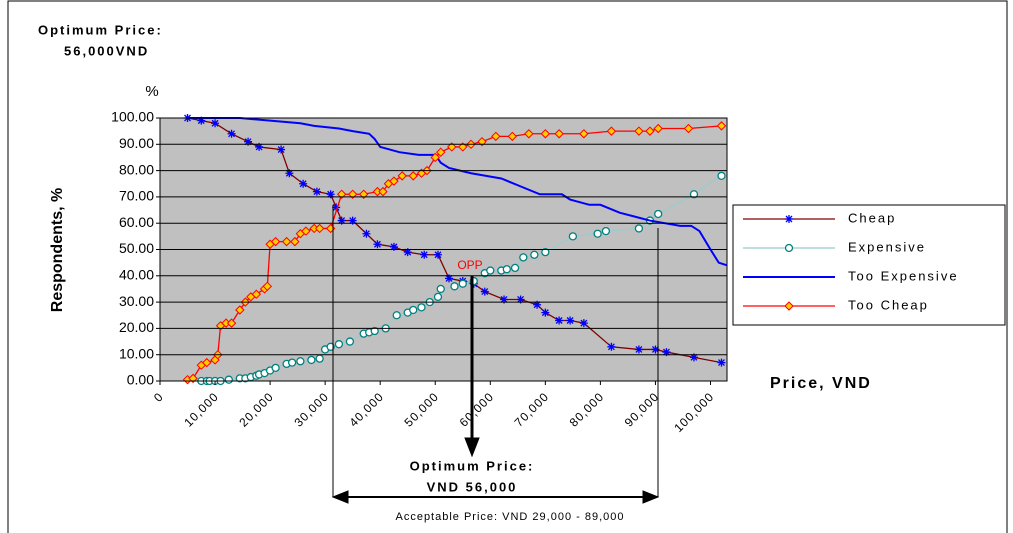 Image resolution: width=1013 pixels, height=533 pixels. What do you see at coordinates (789, 219) in the screenshot?
I see `legend-marker` at bounding box center [789, 219].